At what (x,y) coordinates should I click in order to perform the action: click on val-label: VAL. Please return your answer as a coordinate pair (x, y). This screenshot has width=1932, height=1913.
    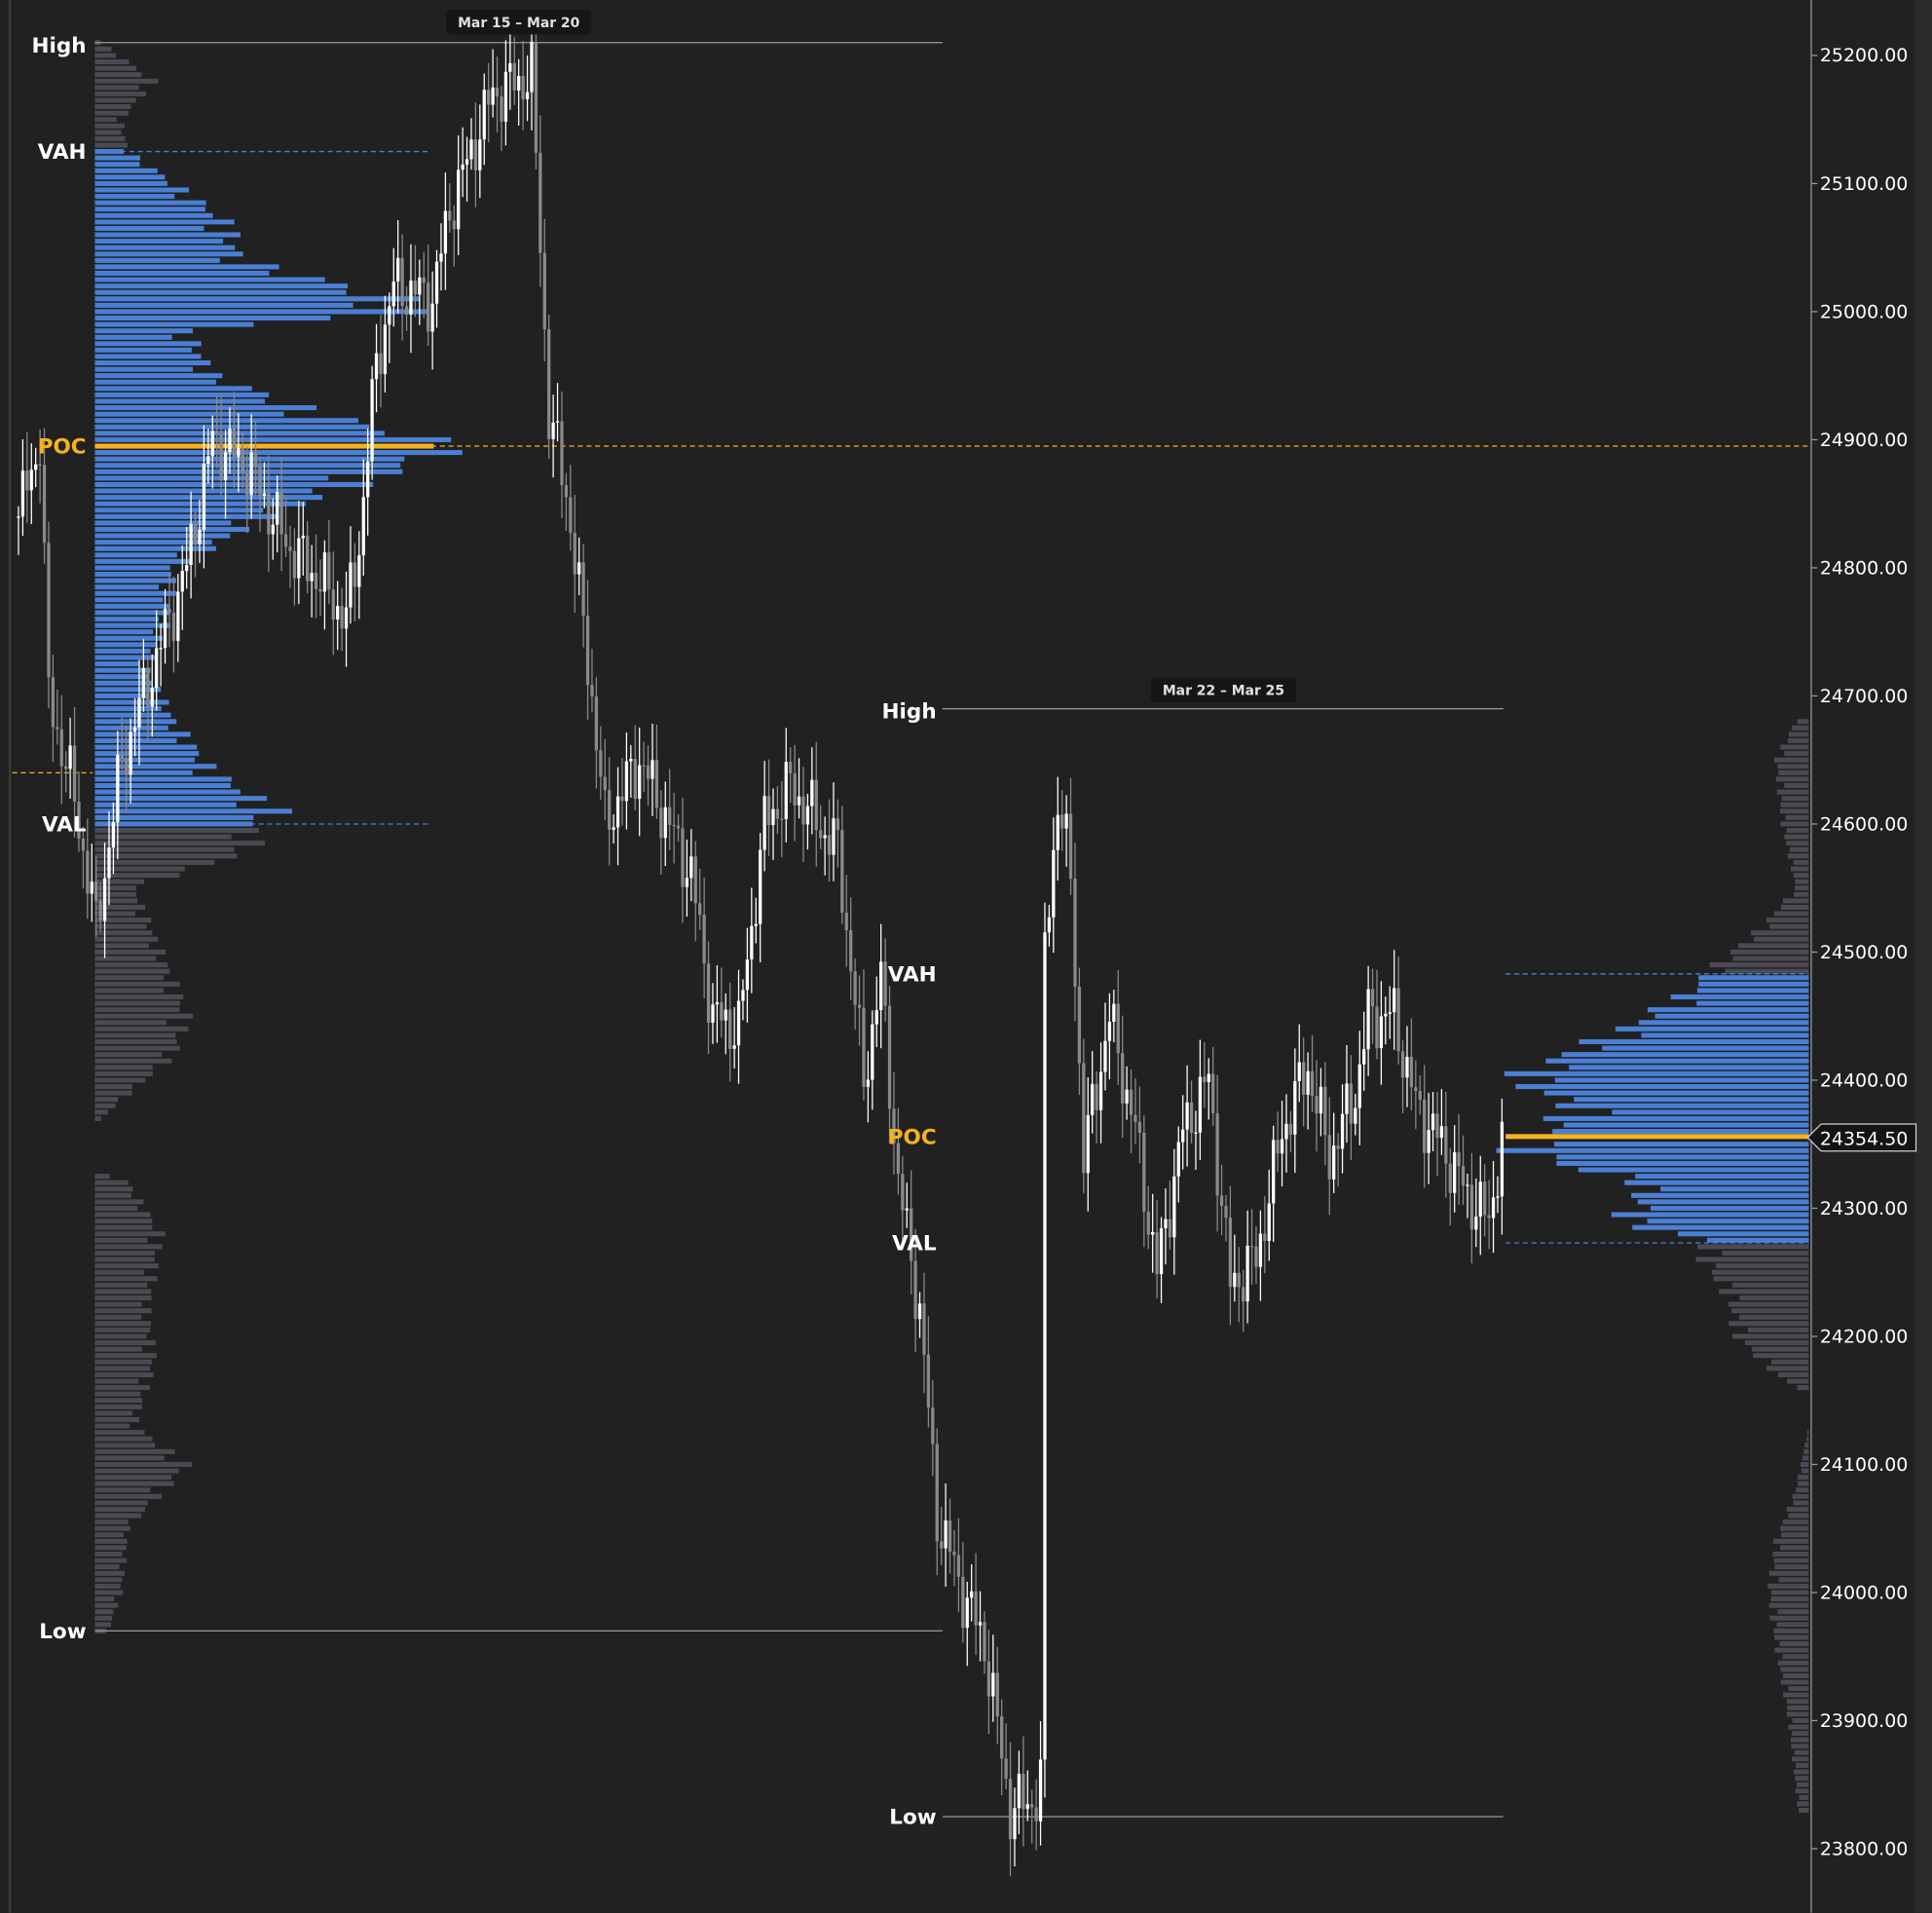
    Looking at the image, I should click on (914, 1244).